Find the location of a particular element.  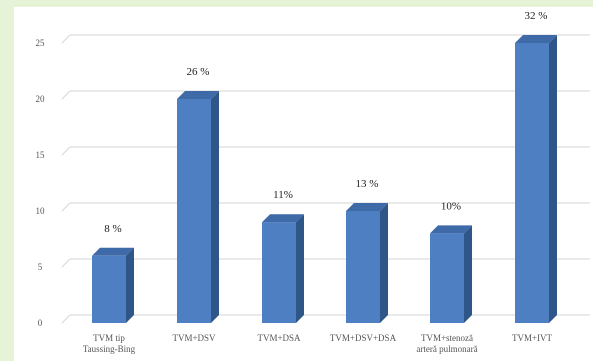

data-label: 11% is located at coordinates (283, 195).